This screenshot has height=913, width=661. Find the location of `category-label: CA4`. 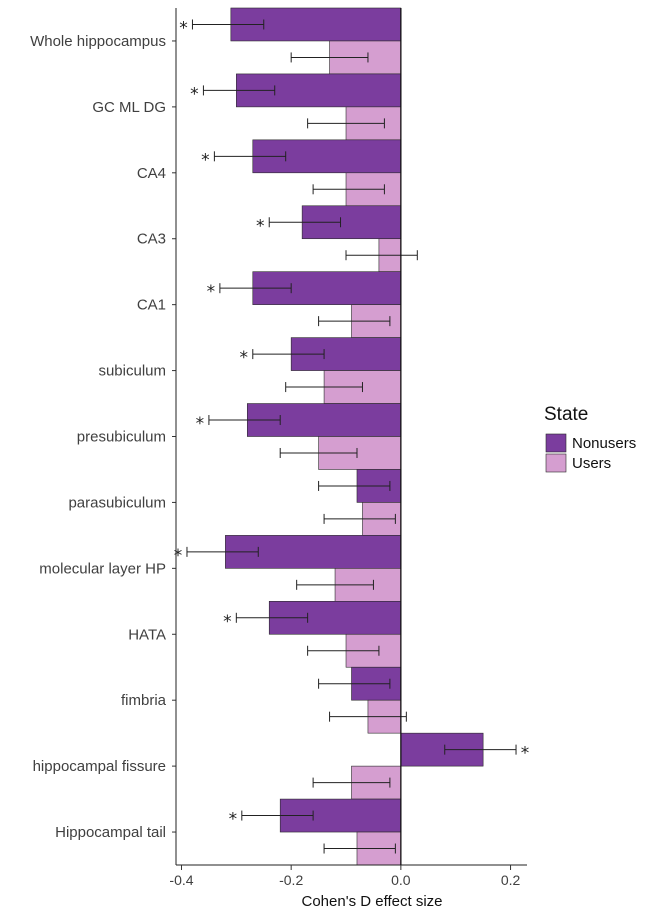

category-label: CA4 is located at coordinates (151, 173).